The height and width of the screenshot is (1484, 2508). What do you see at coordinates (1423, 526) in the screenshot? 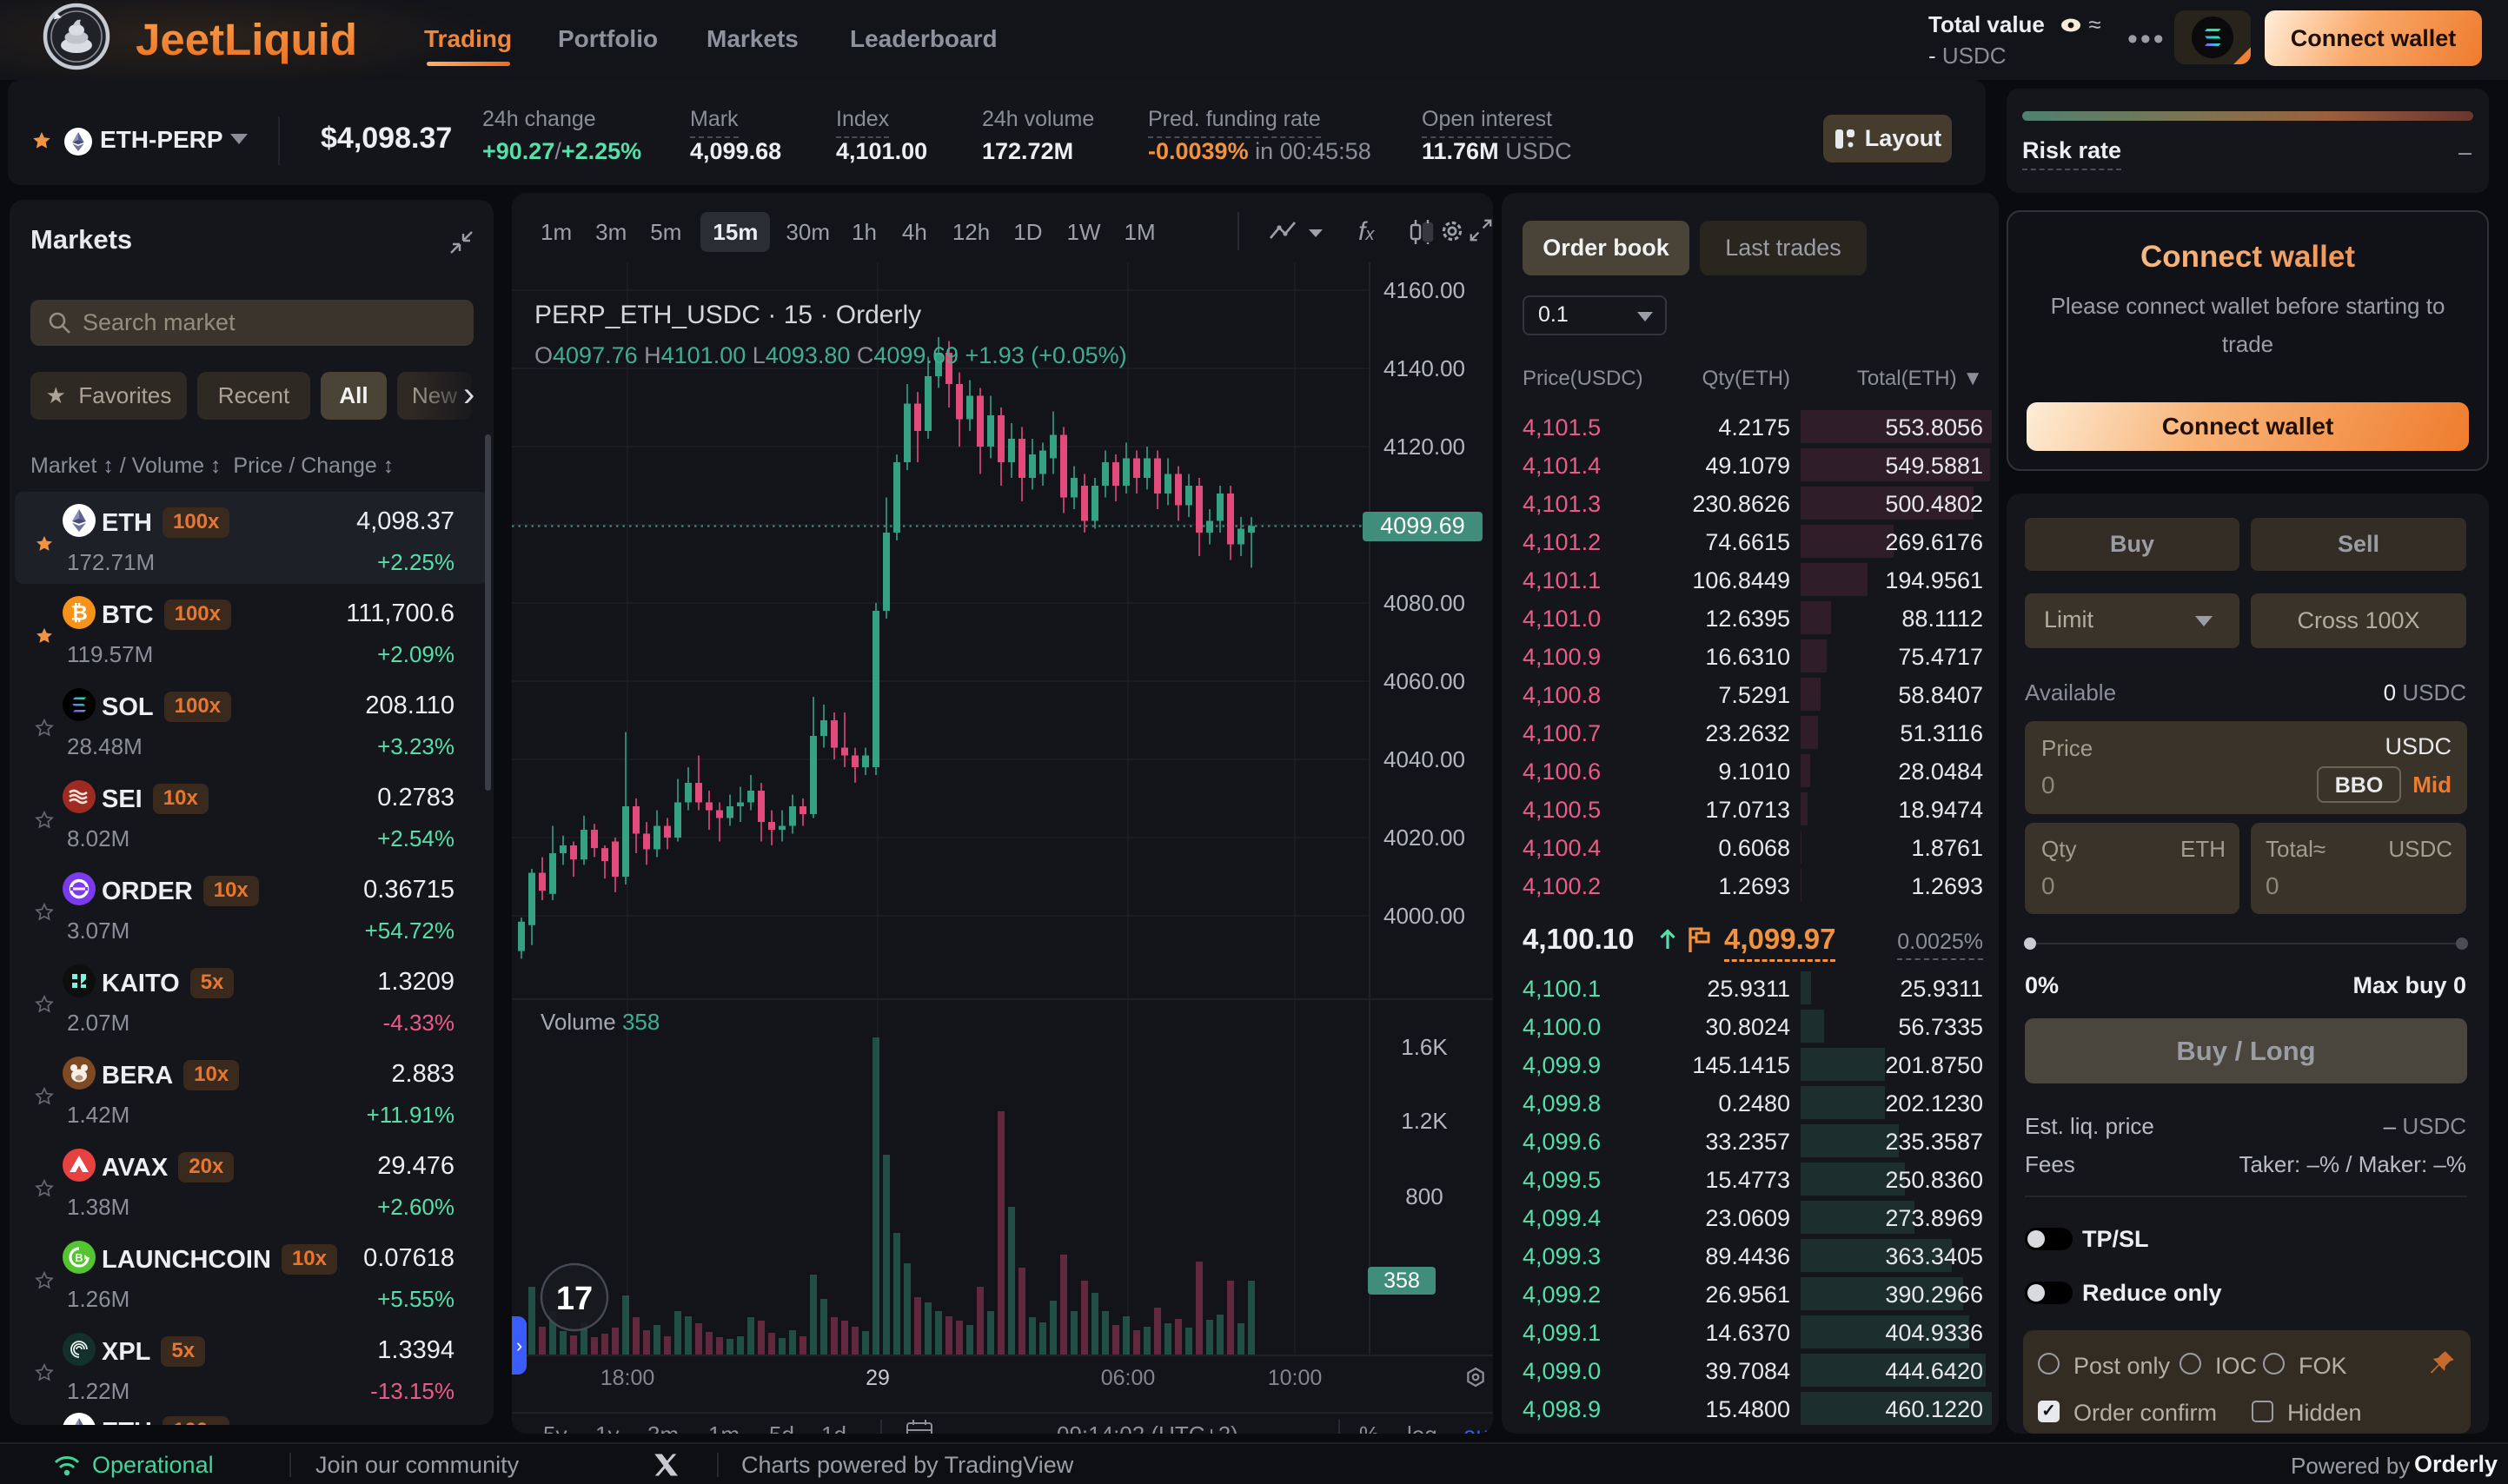
I see `svg-text: 4099.69` at bounding box center [1423, 526].